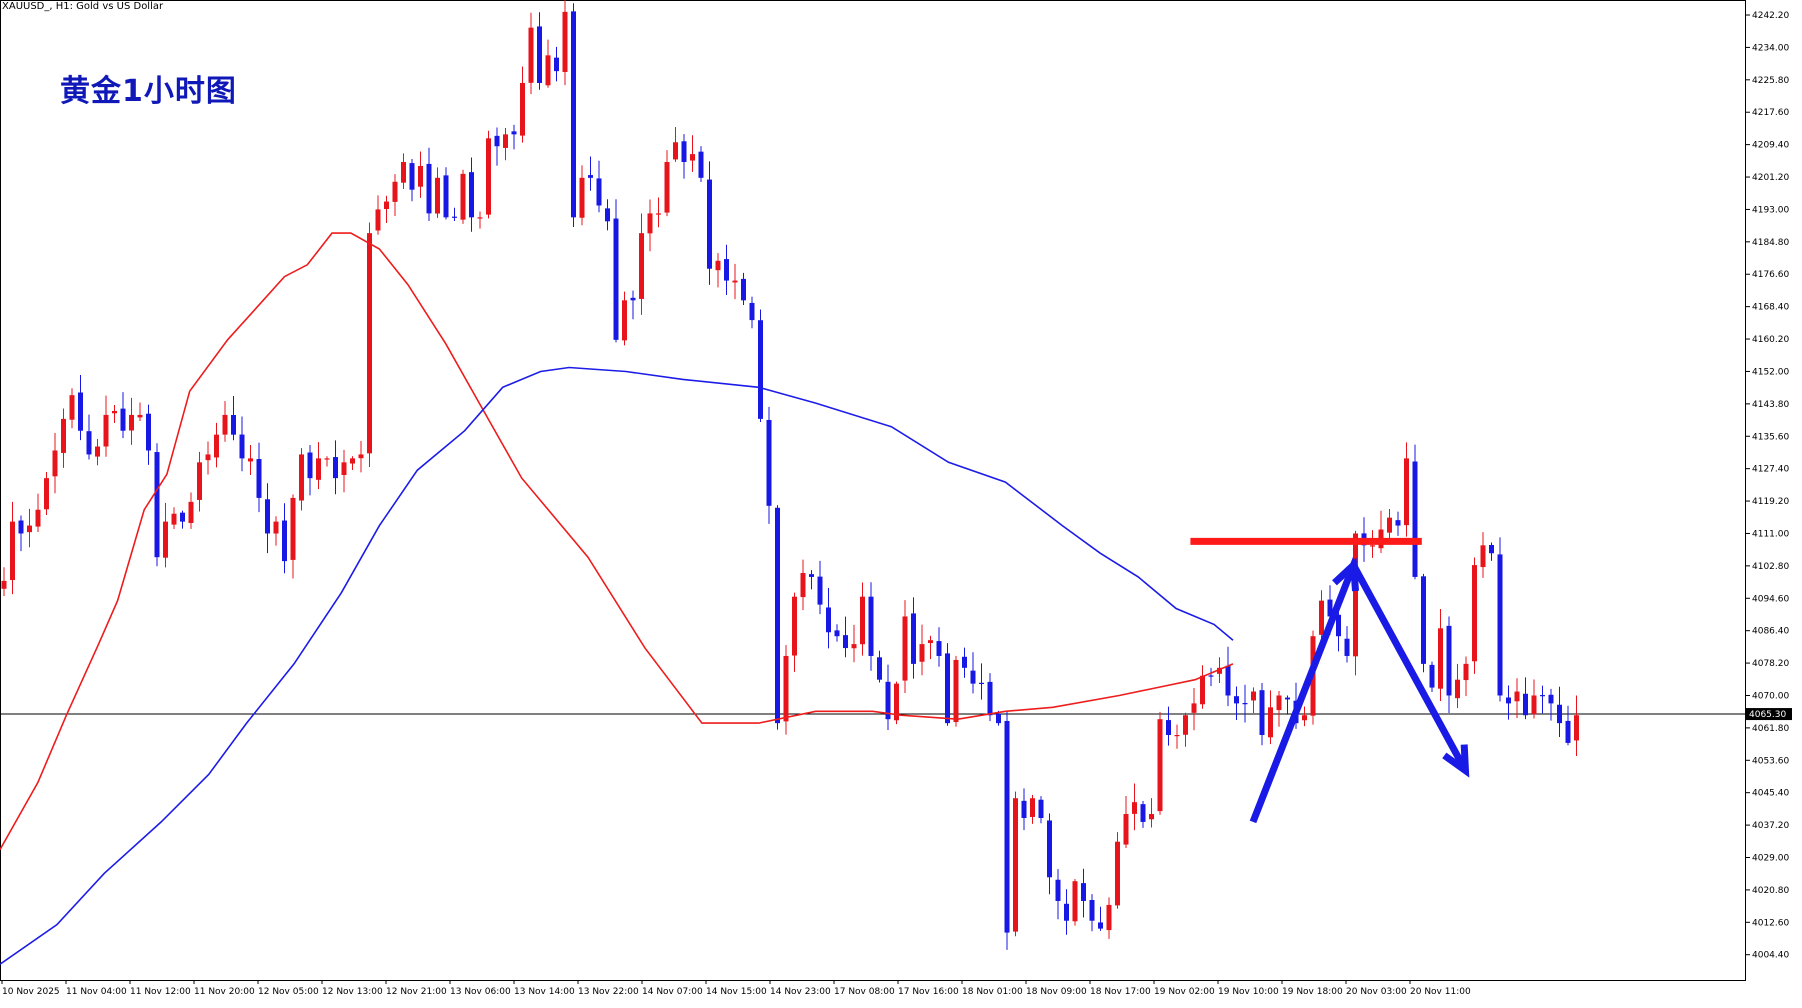 The height and width of the screenshot is (1008, 1802). What do you see at coordinates (1770, 405) in the screenshot?
I see `y-tick-label: 4143.80` at bounding box center [1770, 405].